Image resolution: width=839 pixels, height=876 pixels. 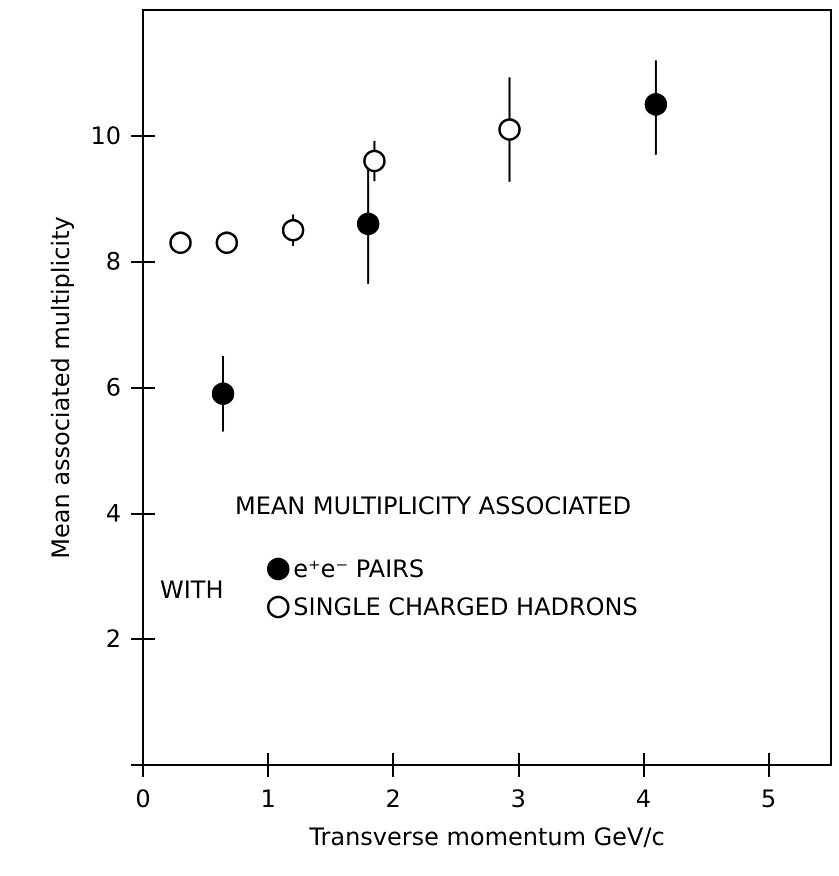 I want to click on x-axis-title: Transverse momentum GeV/c, so click(x=486, y=837).